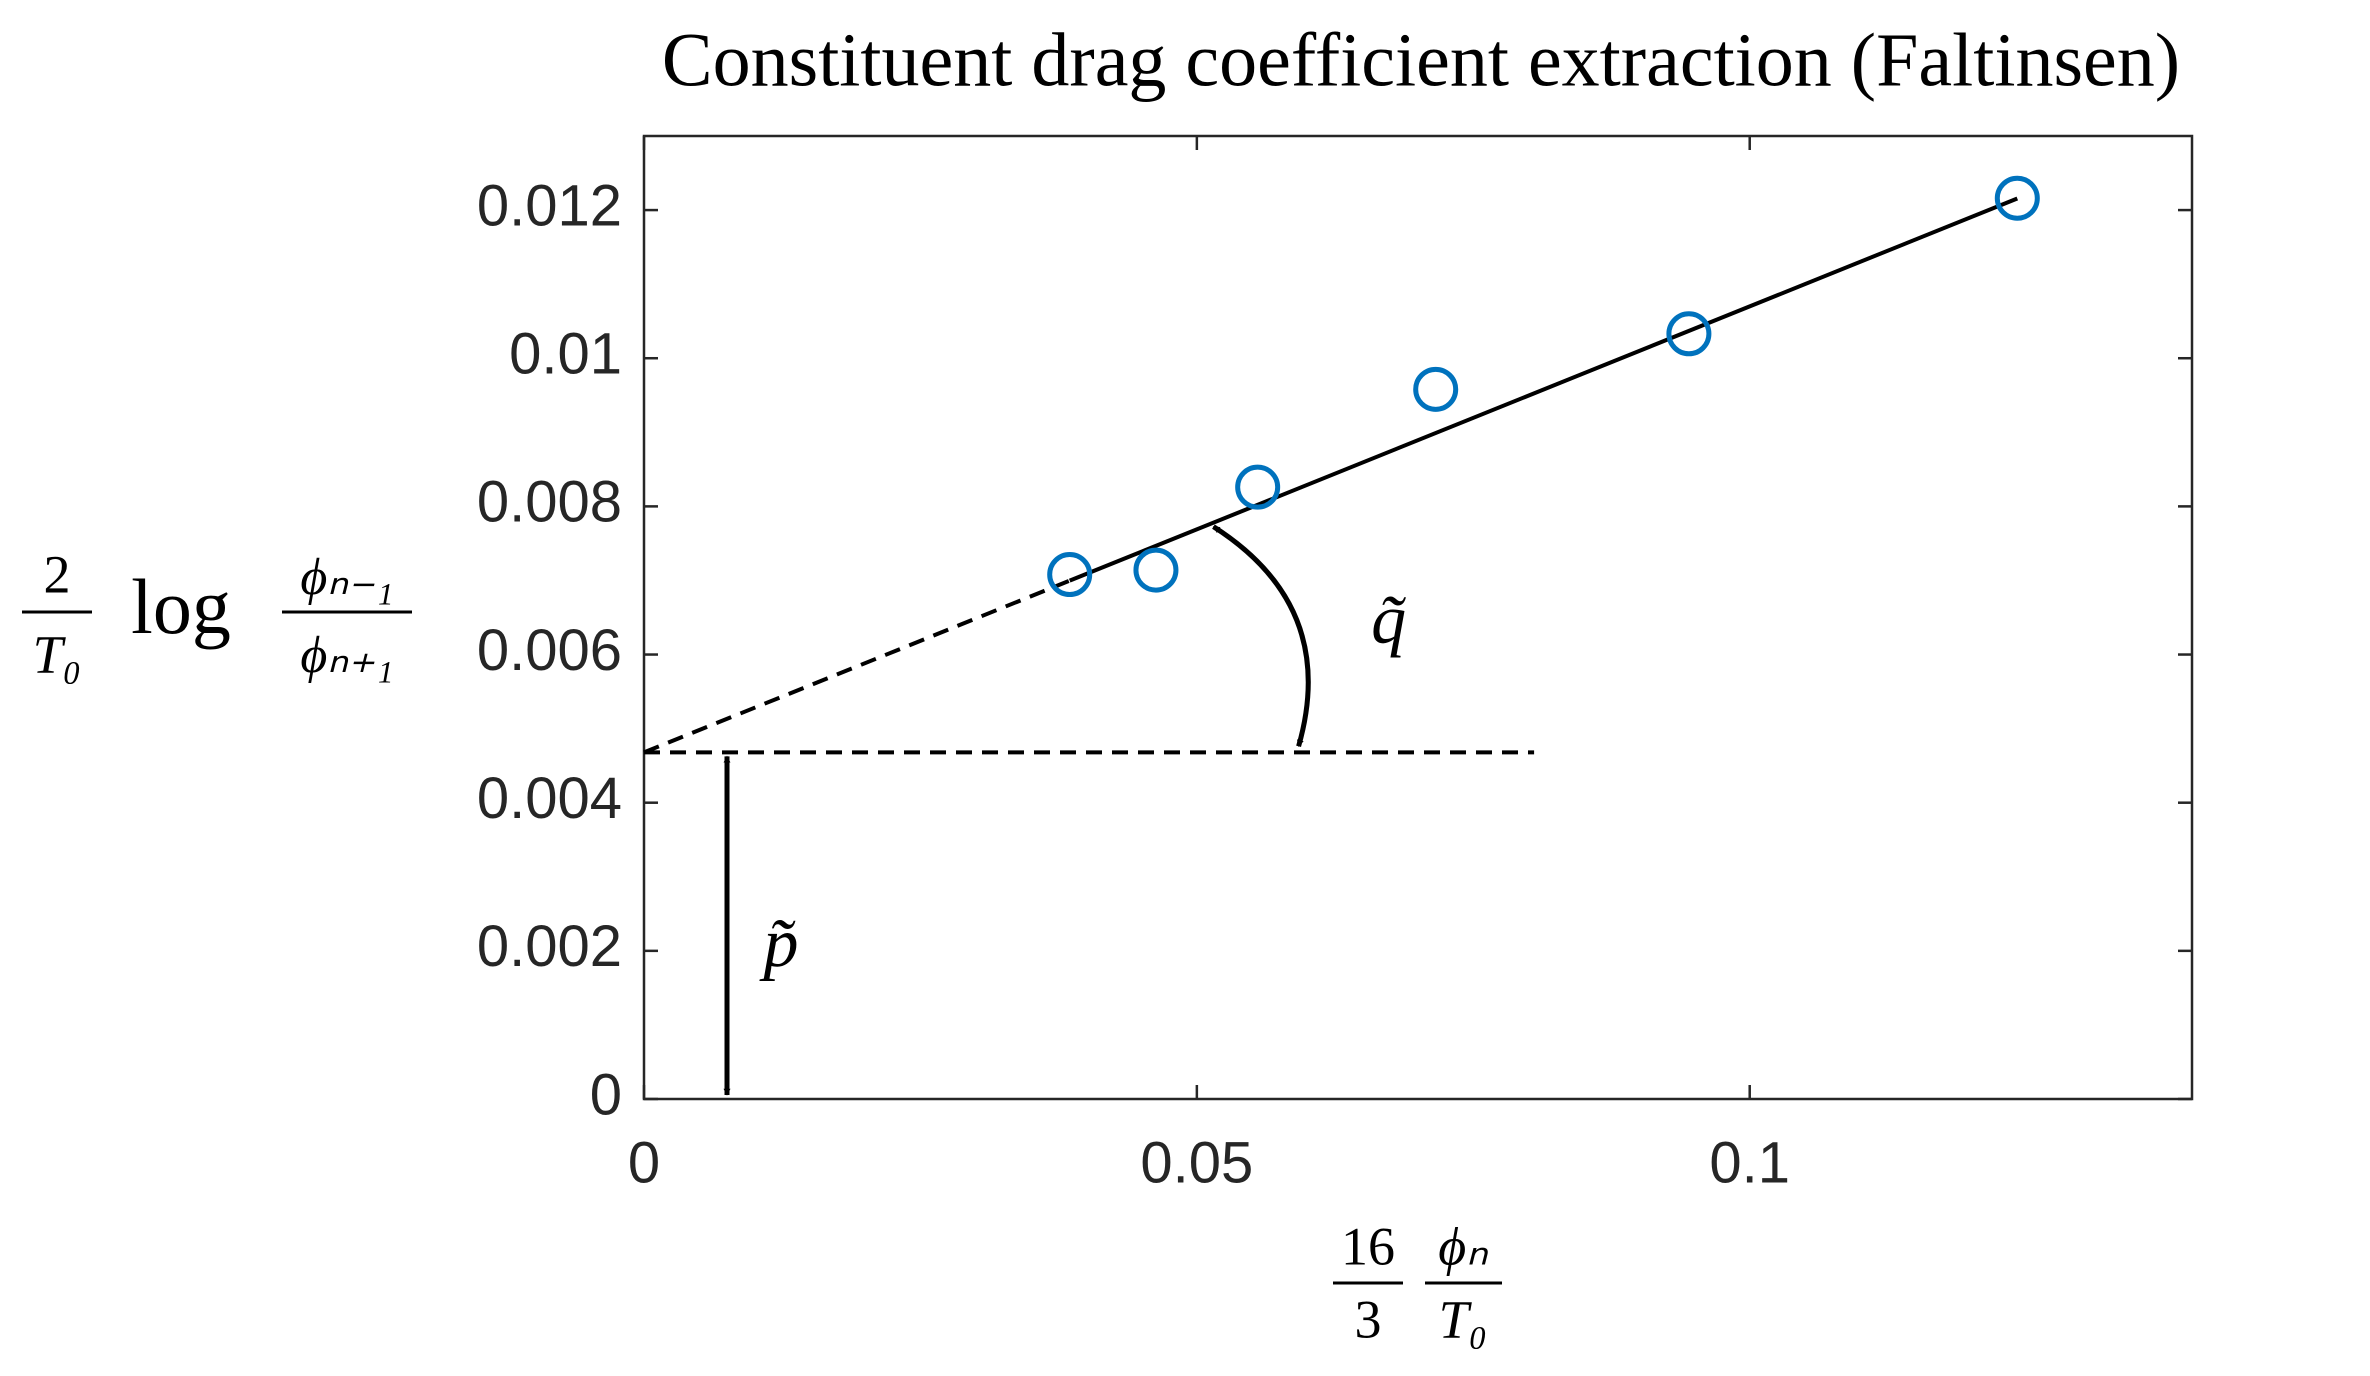  I want to click on y-tick-label: 0.004, so click(549, 798).